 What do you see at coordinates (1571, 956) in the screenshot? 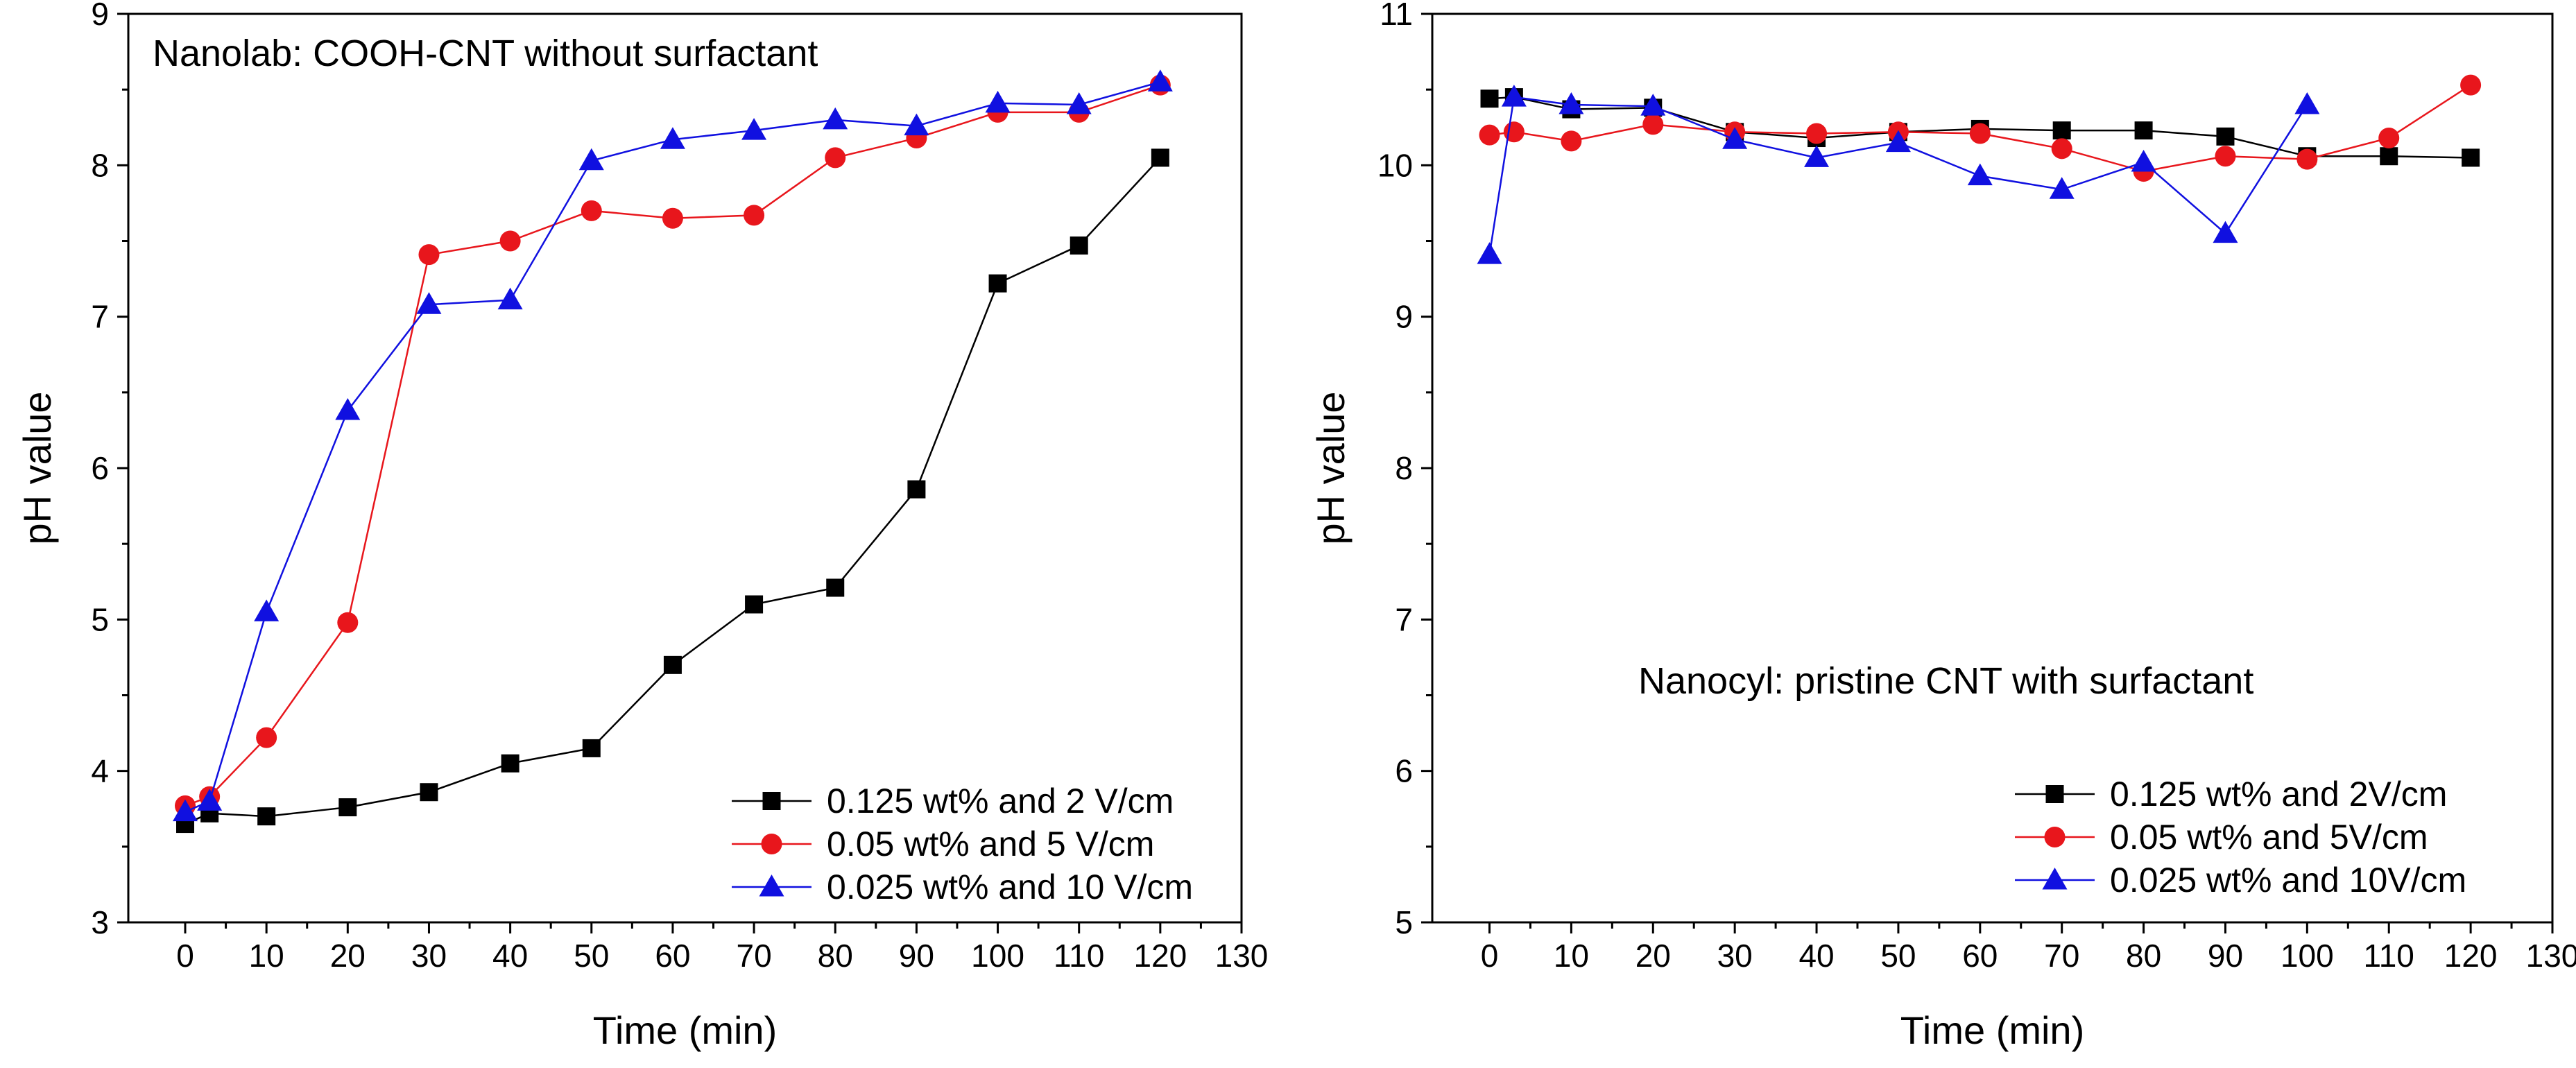
I see `x-tick-label: 10` at bounding box center [1571, 956].